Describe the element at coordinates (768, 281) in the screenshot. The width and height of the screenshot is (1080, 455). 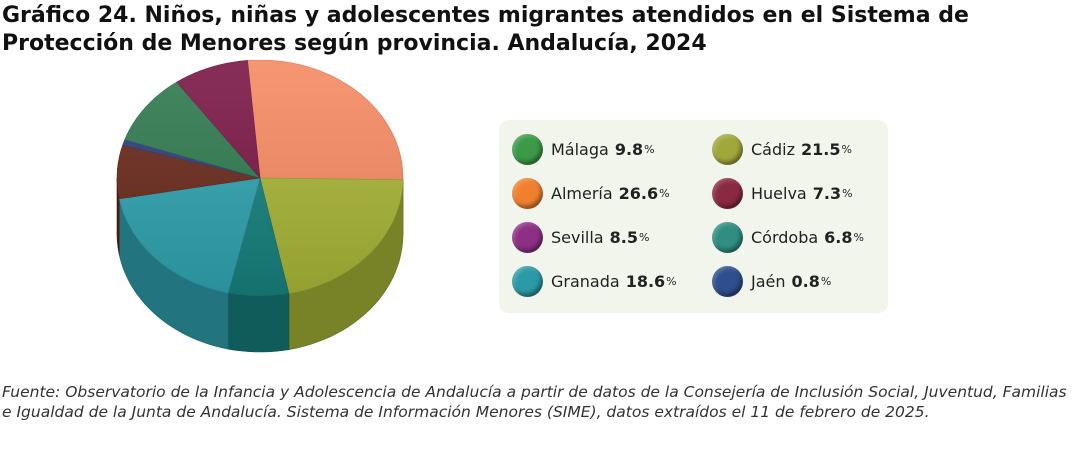
I see `legend-label-jaen: Jaén` at that location.